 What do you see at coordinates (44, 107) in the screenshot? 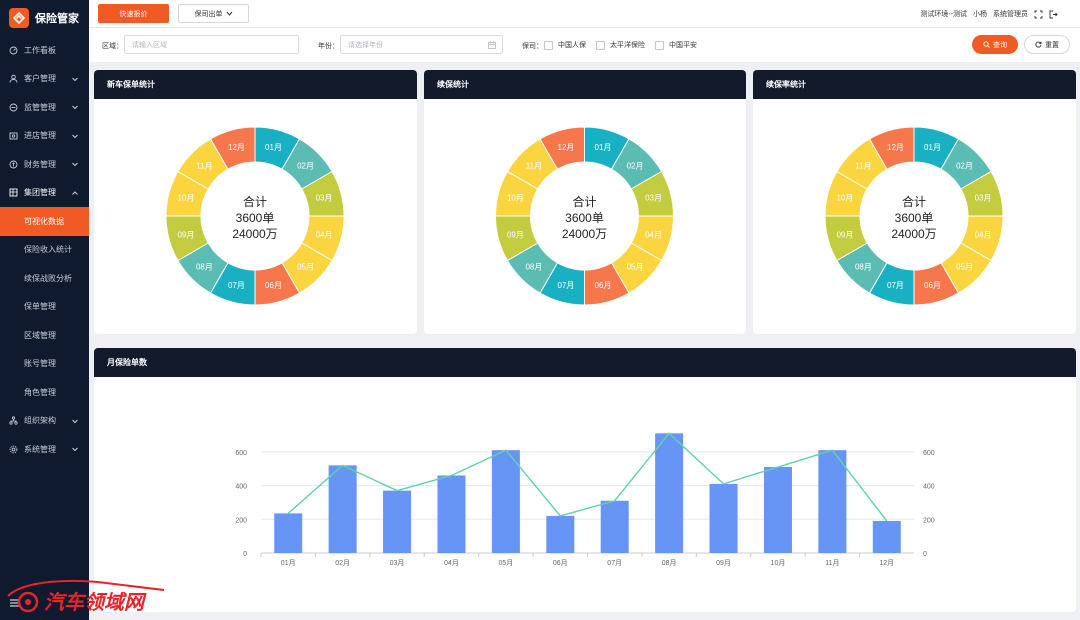
I see `sidebar-item-monitor: 监管管理` at bounding box center [44, 107].